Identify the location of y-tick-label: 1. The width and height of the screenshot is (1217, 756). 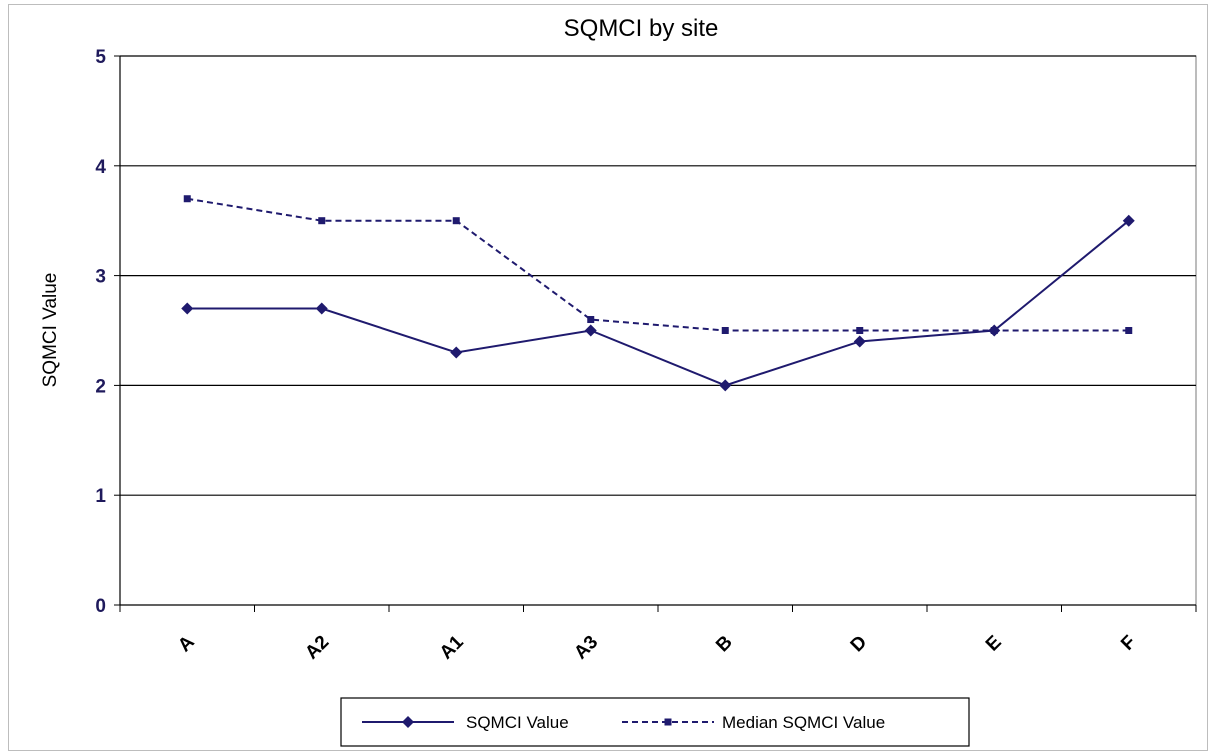
(100, 496).